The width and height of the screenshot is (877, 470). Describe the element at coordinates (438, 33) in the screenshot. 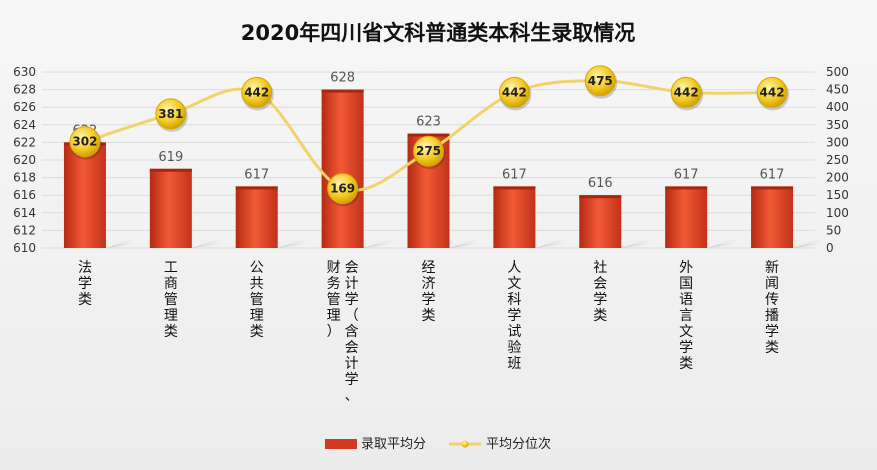

I see `chart-title: 2020年四川省文科普通类本科生录取情况` at that location.